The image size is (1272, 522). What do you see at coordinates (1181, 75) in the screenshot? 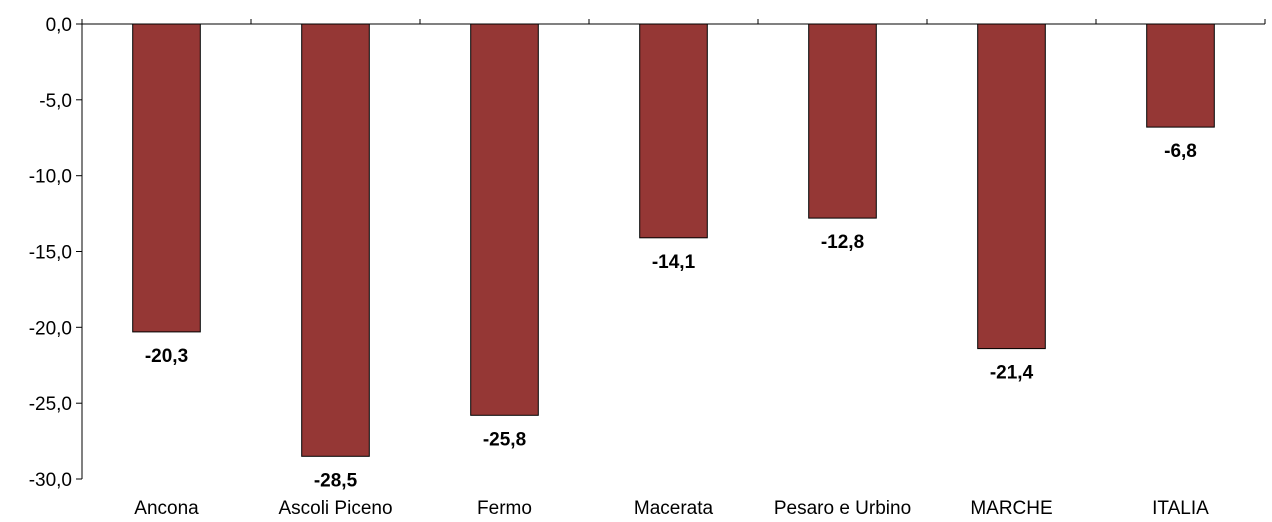
I see `bar-italia` at bounding box center [1181, 75].